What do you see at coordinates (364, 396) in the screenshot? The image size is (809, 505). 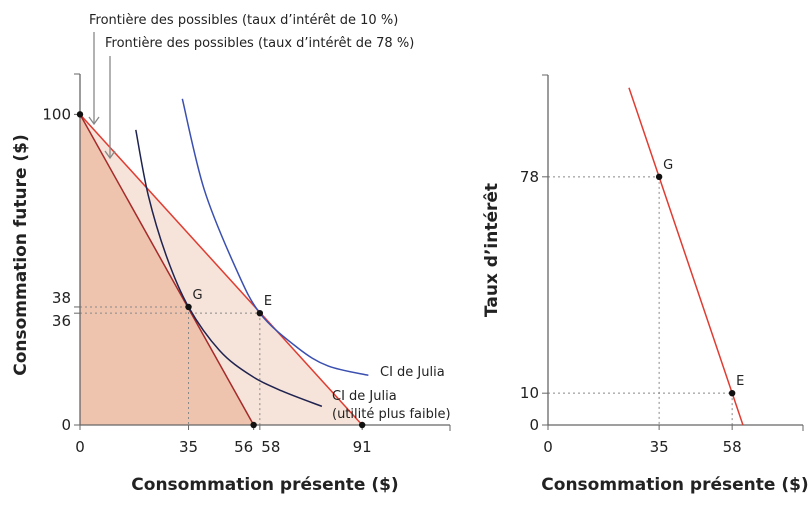 I see `label-ci-julia-low: CI de Julia` at bounding box center [364, 396].